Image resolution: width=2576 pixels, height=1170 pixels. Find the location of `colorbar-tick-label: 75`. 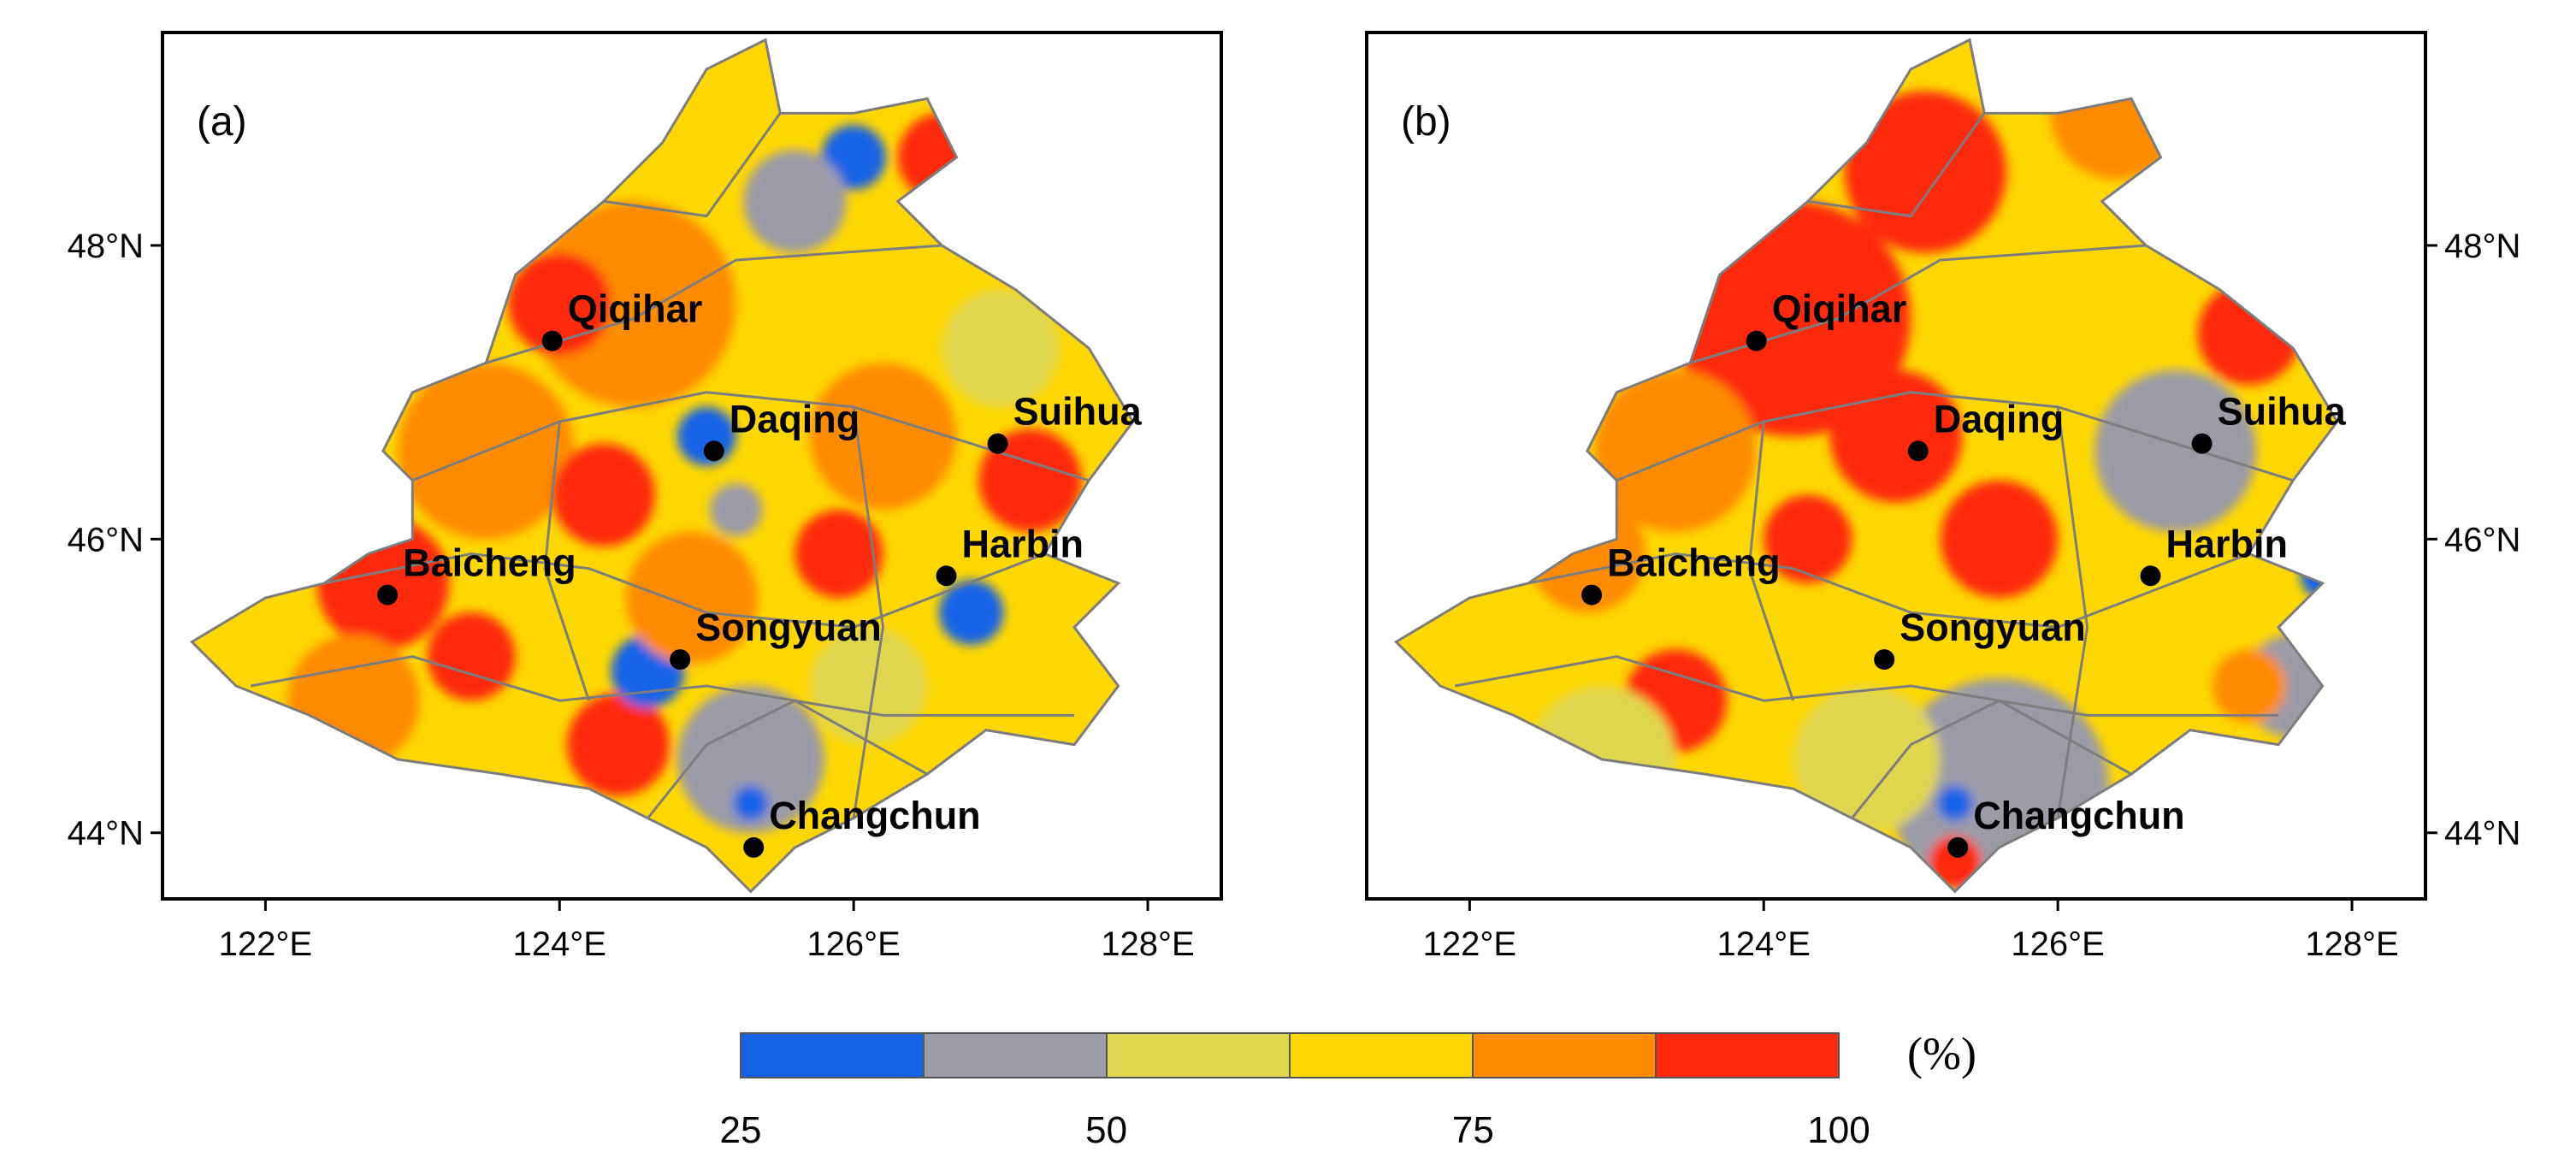

colorbar-tick-label: 75 is located at coordinates (1473, 1130).